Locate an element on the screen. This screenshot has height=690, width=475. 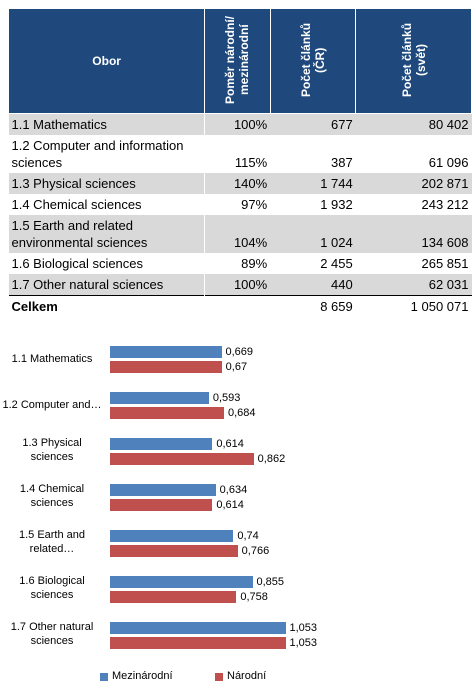
table-cell: 62 031 is located at coordinates (413, 285).